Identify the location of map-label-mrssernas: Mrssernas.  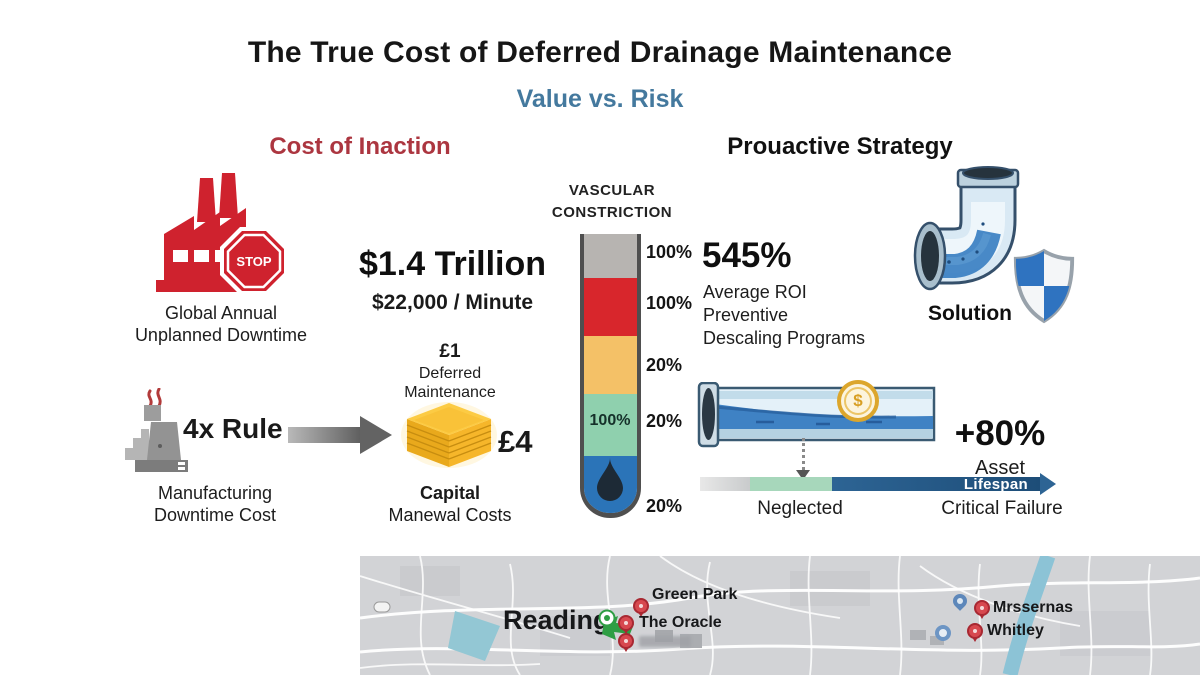
(1033, 607).